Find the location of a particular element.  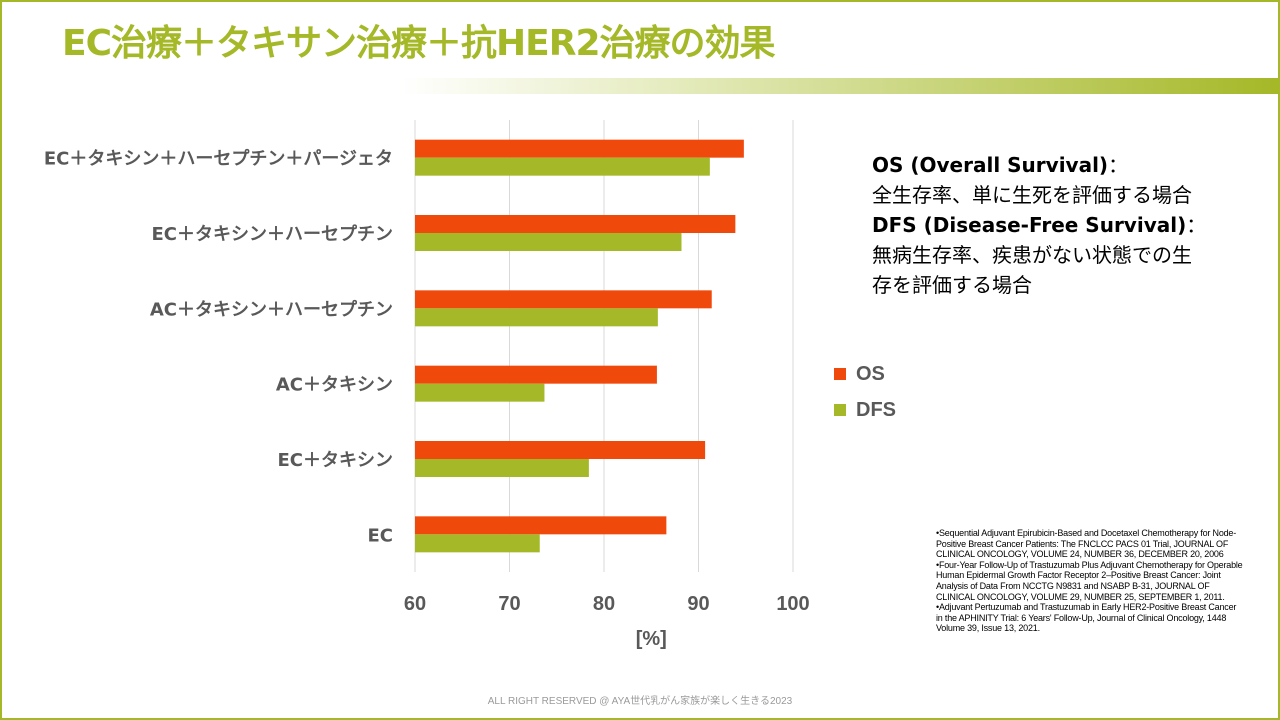

x-axis-label: [%] is located at coordinates (651, 639).